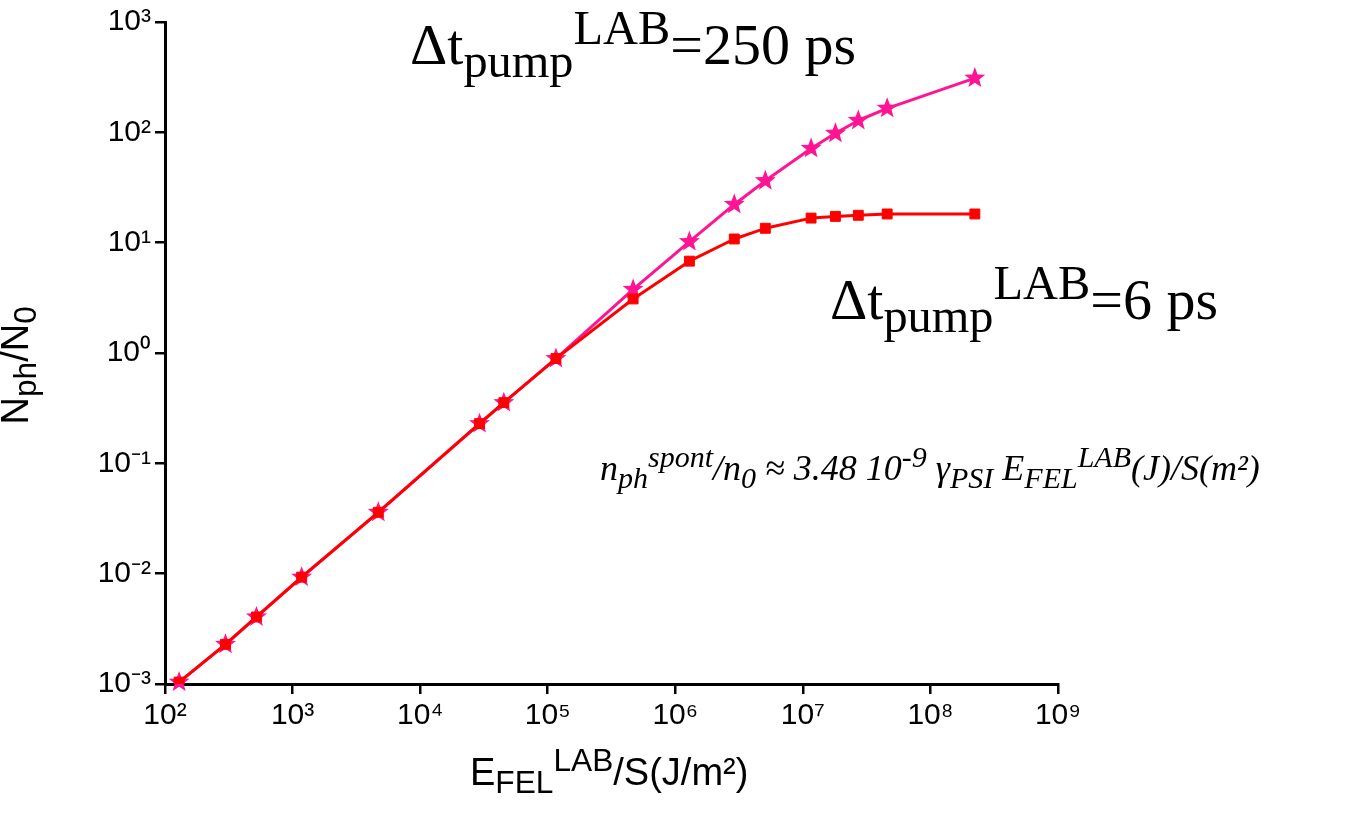  I want to click on y-tick-label: 10⁻², so click(124, 571).